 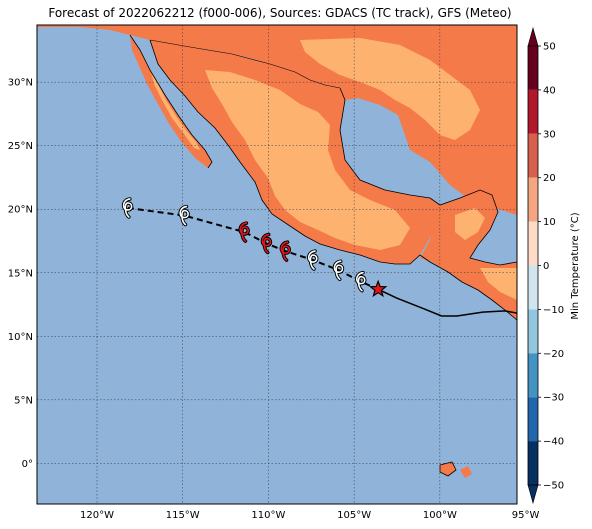 I want to click on colorbar-tick-label: 30, so click(x=549, y=134).